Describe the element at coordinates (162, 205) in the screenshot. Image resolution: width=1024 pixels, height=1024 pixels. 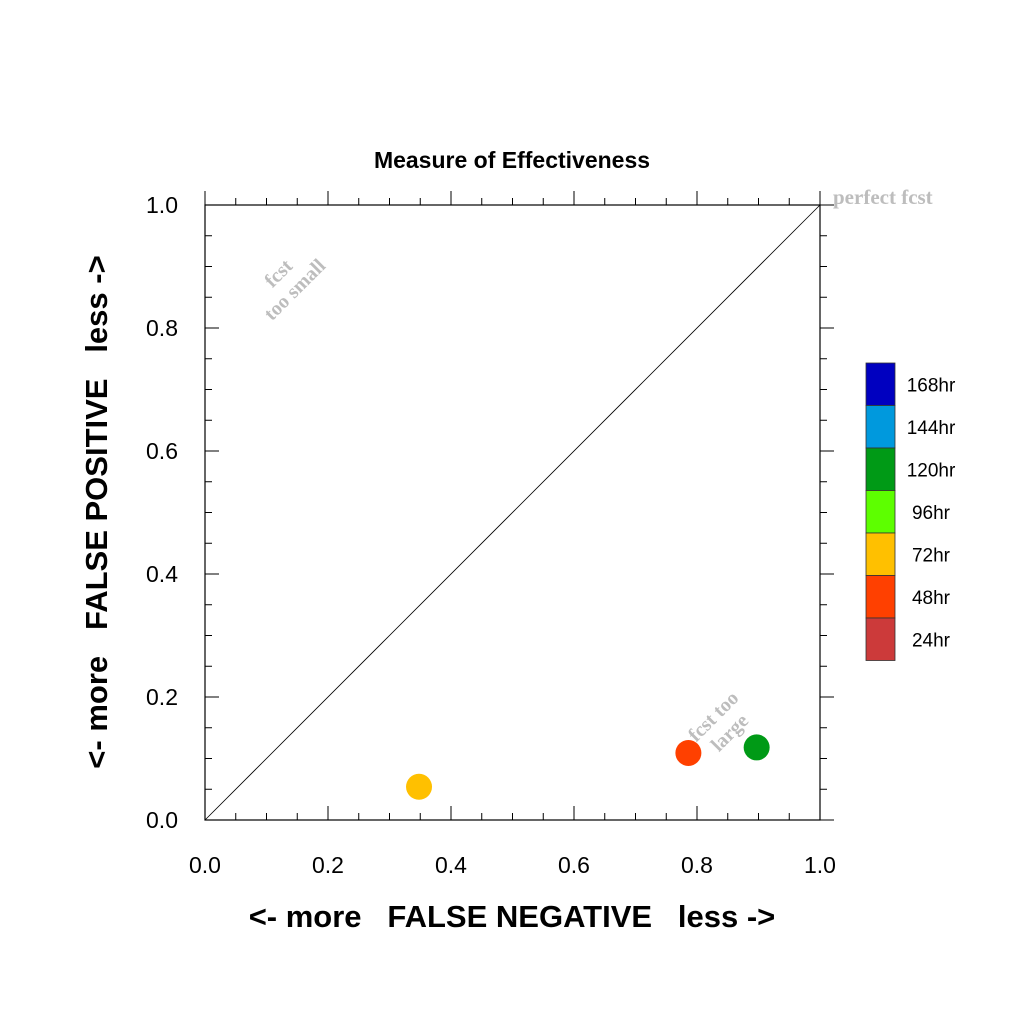
I see `y-tick-label: 1.0` at that location.